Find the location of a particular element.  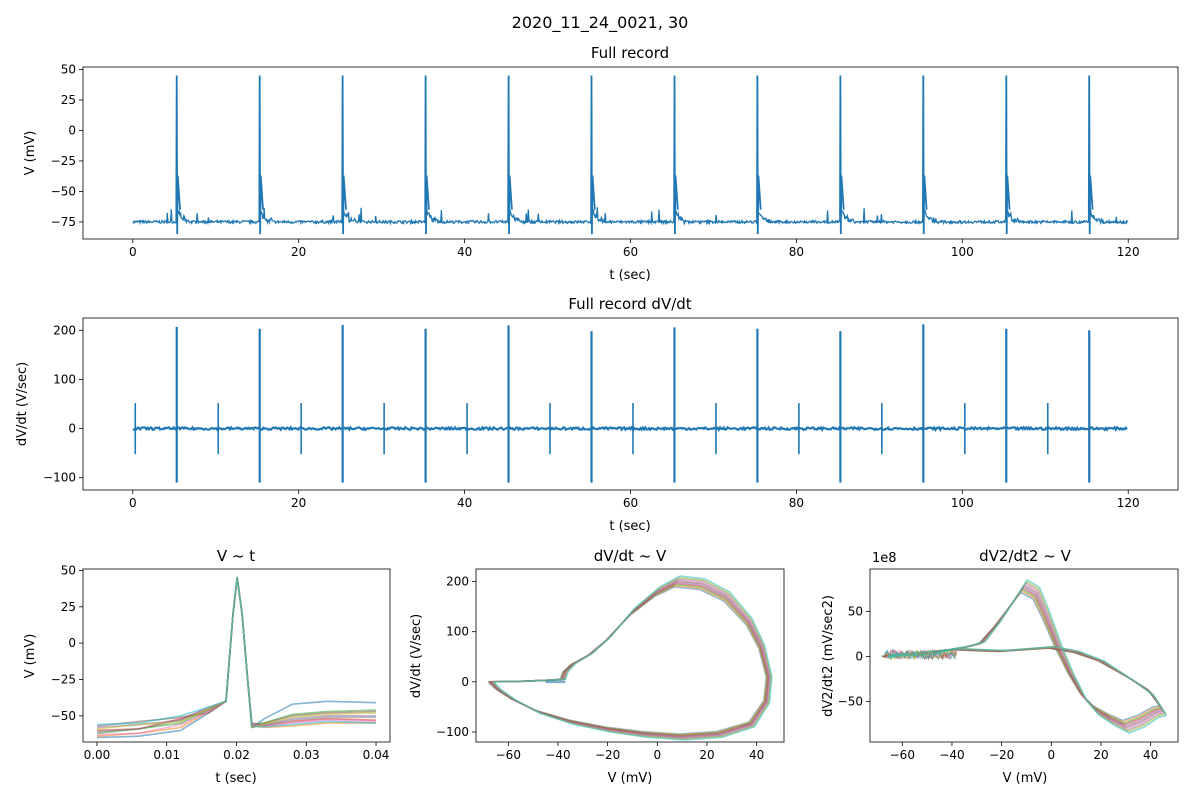

full-record-ylabel: V (mV) is located at coordinates (30, 153).